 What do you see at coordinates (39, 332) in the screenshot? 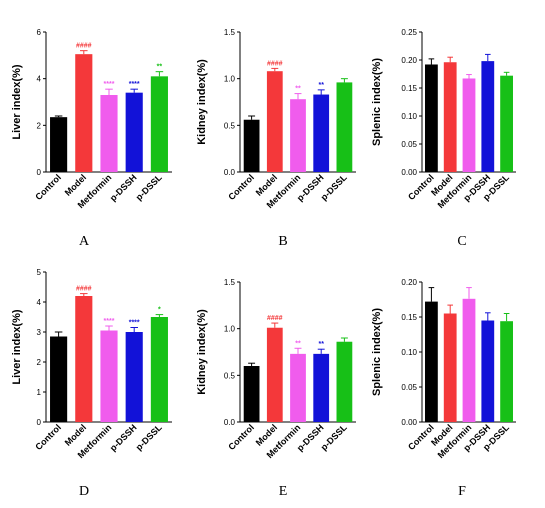
I see `y-tick-label: 3` at bounding box center [39, 332].